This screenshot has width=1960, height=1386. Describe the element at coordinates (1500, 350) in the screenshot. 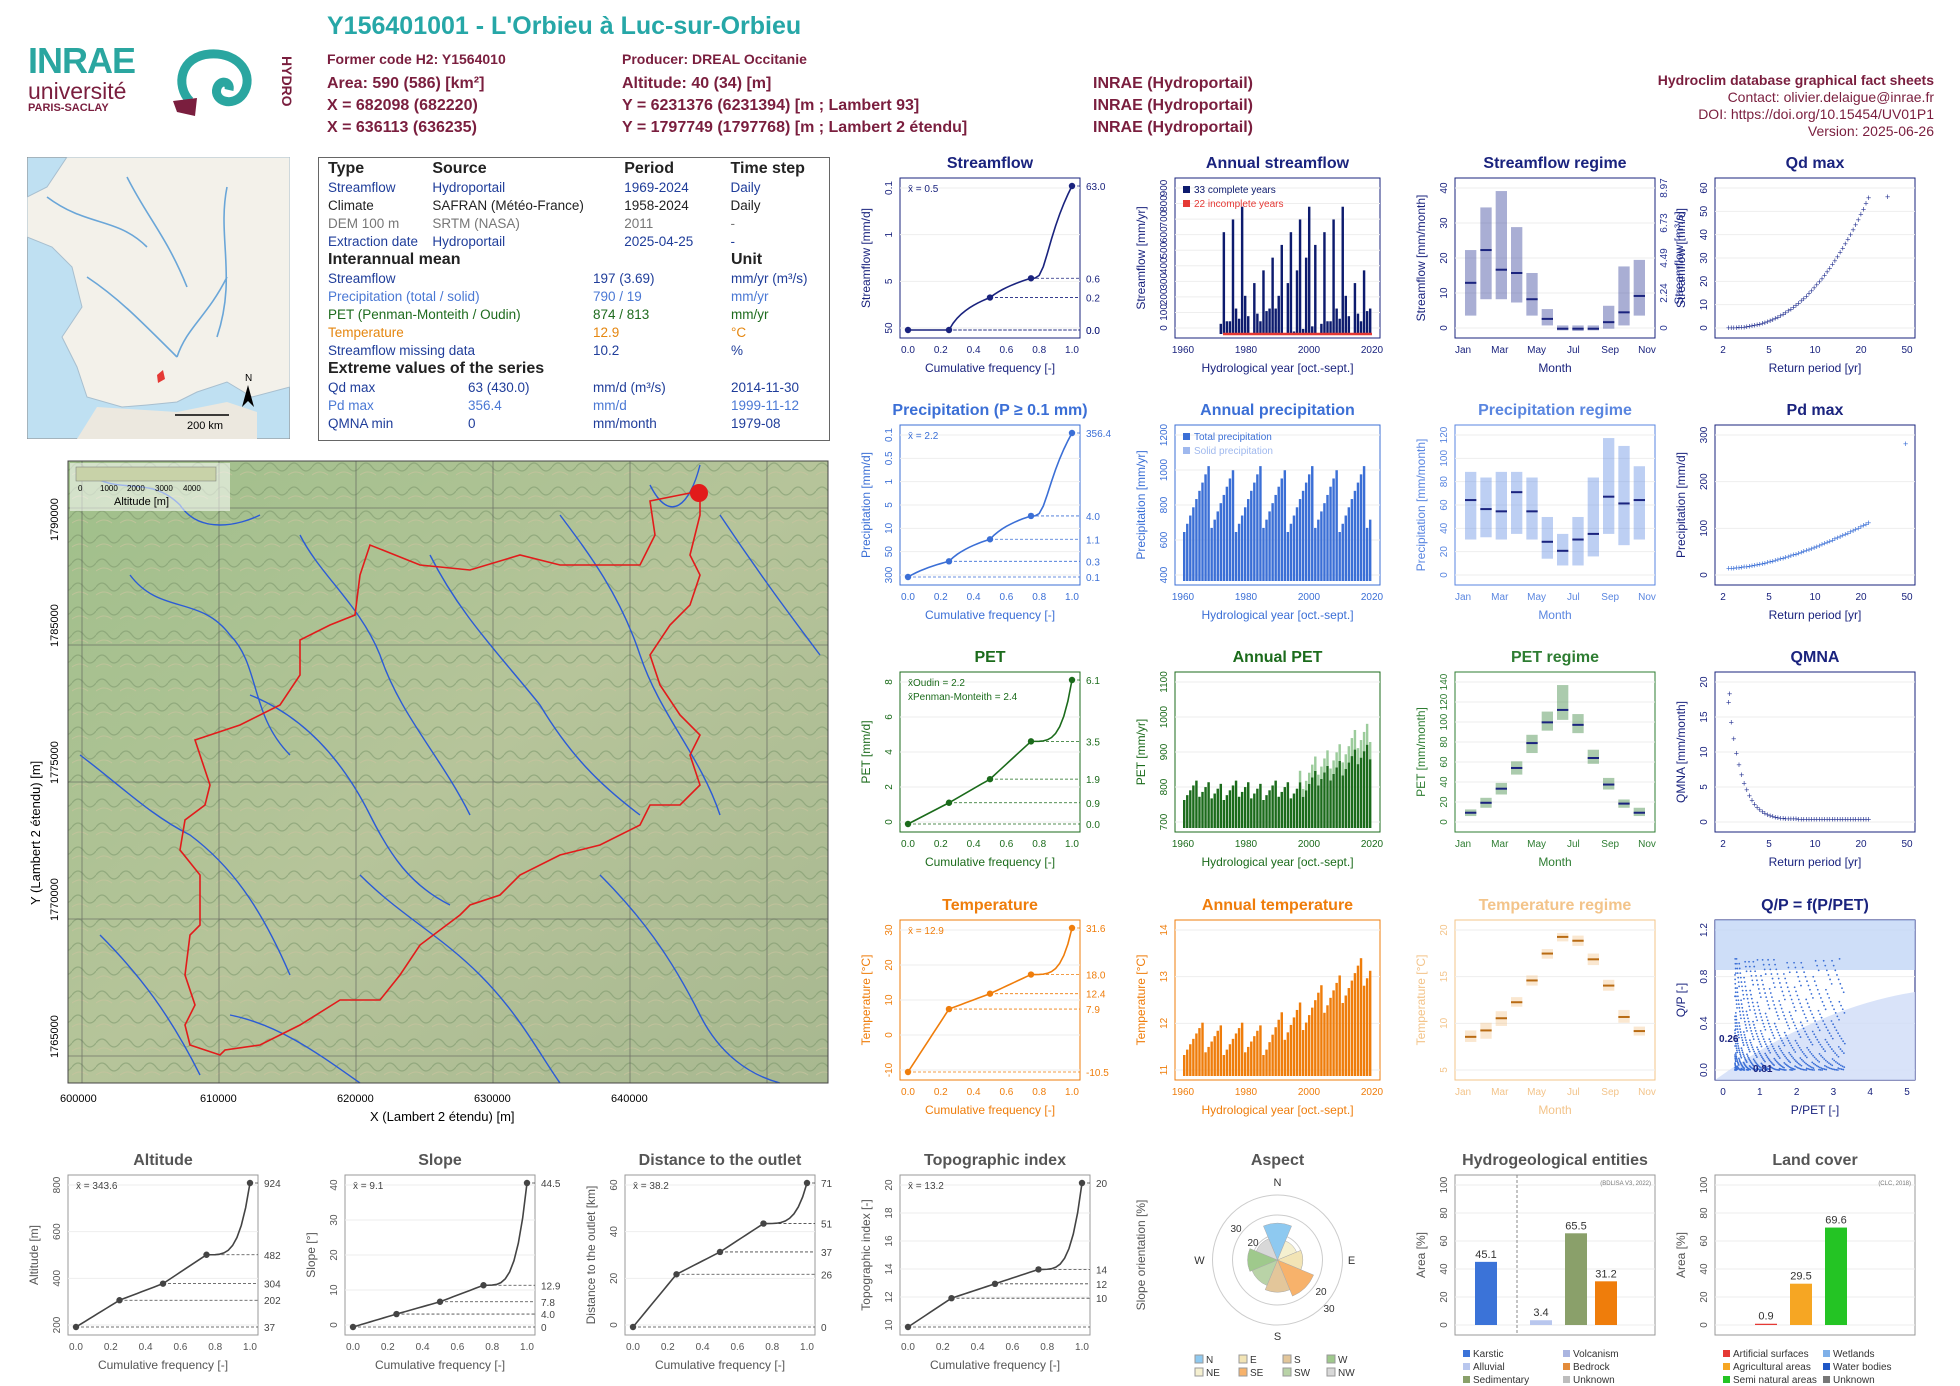

I see `x-tick-label: Mar` at that location.